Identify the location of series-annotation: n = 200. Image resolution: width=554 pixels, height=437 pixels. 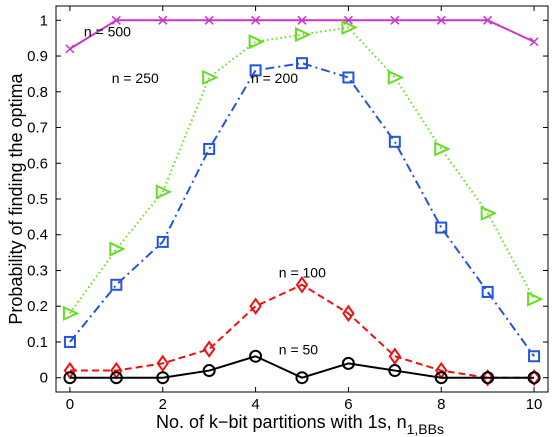
(274, 78).